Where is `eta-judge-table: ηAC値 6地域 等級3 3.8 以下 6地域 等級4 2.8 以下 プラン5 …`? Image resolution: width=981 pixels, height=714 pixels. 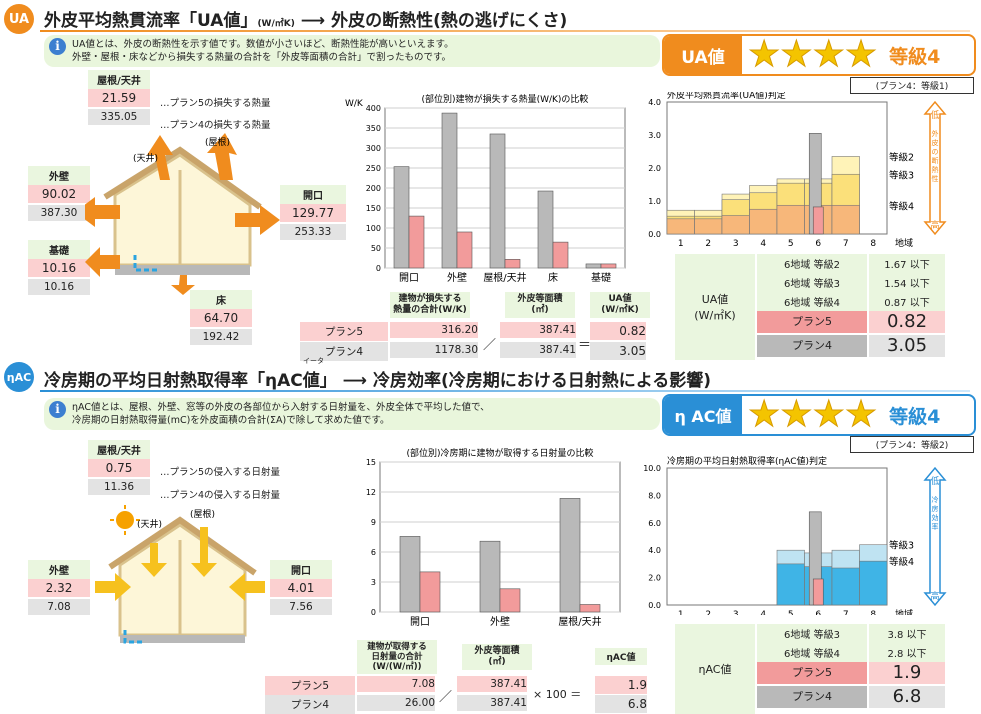
eta-judge-table: ηAC値 6地域 等級3 3.8 以下 6地域 等級4 2.8 以下 プラン5 … is located at coordinates (817, 669).